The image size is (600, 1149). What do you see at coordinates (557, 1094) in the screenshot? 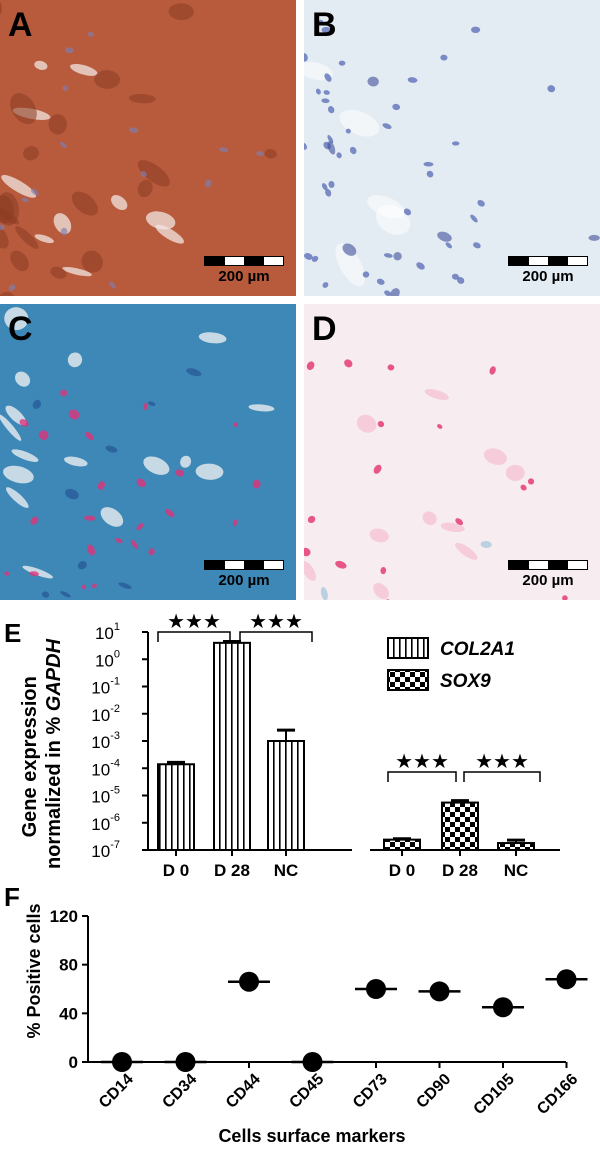
I see `x-tick-label-cd166: CD166` at bounding box center [557, 1094].